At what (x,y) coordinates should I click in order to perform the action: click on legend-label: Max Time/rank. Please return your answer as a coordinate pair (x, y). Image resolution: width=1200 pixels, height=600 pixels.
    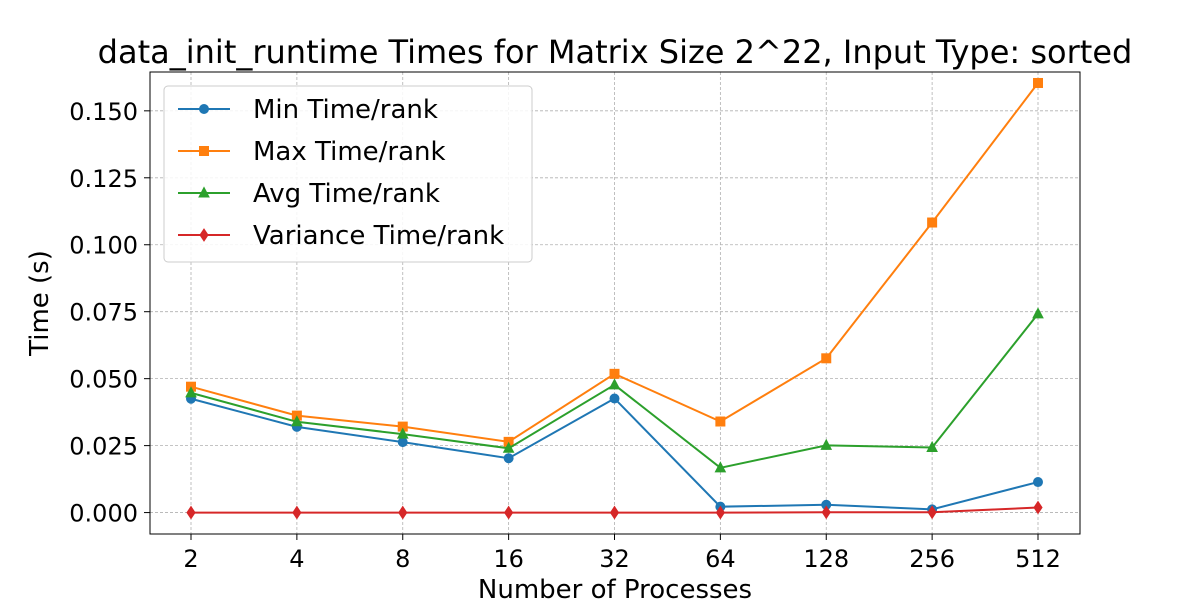
    Looking at the image, I should click on (349, 152).